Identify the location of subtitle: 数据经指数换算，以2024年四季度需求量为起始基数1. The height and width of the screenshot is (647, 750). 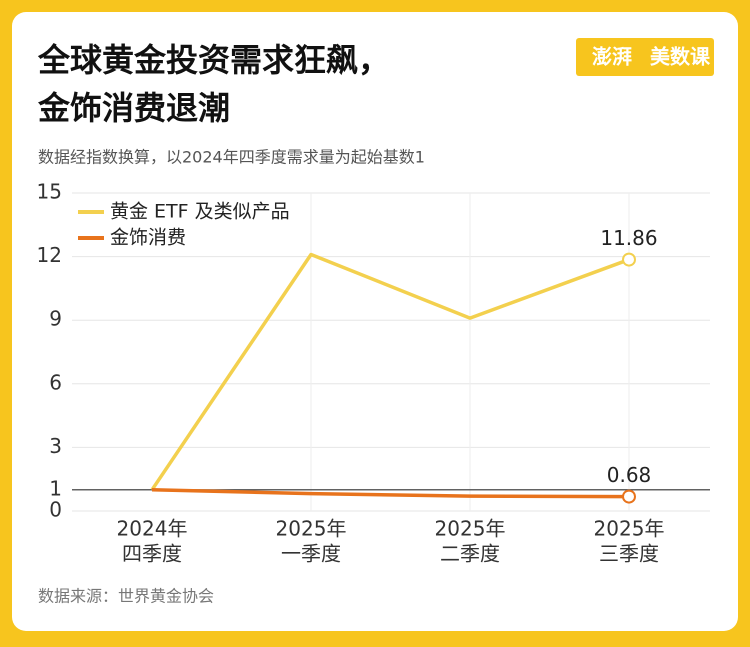
(231, 157).